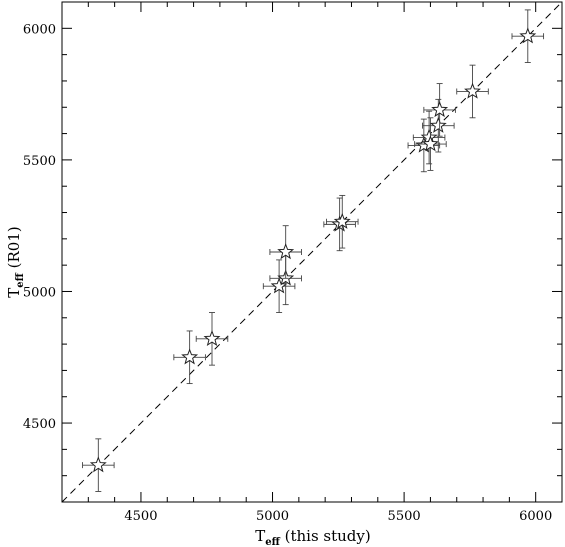 Image resolution: width=565 pixels, height=547 pixels. I want to click on x-axis-label: Teff (this study), so click(312, 537).